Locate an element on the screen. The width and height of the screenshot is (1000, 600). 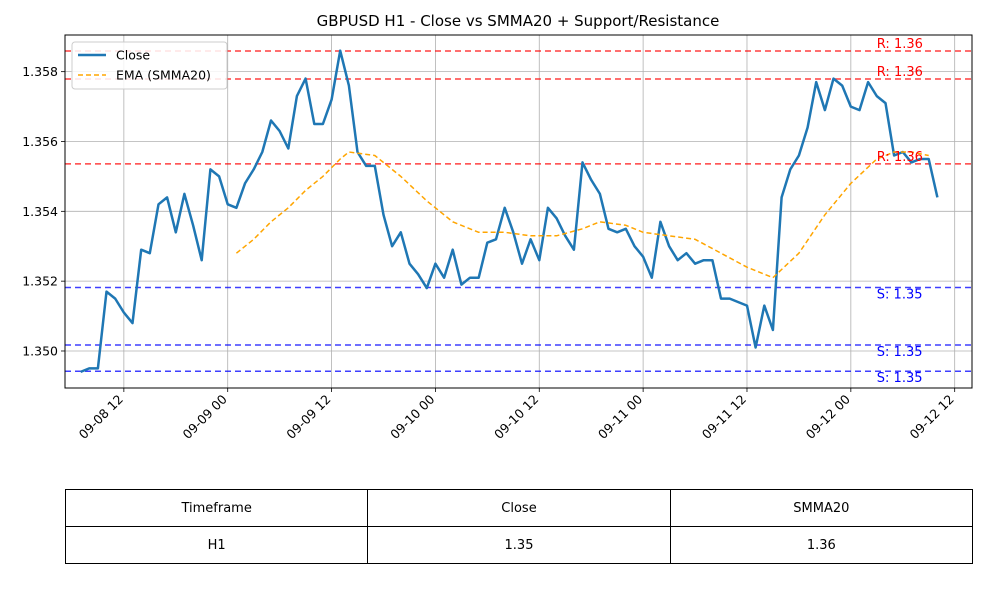
y-tick-label: 1.358 is located at coordinates (40, 71).